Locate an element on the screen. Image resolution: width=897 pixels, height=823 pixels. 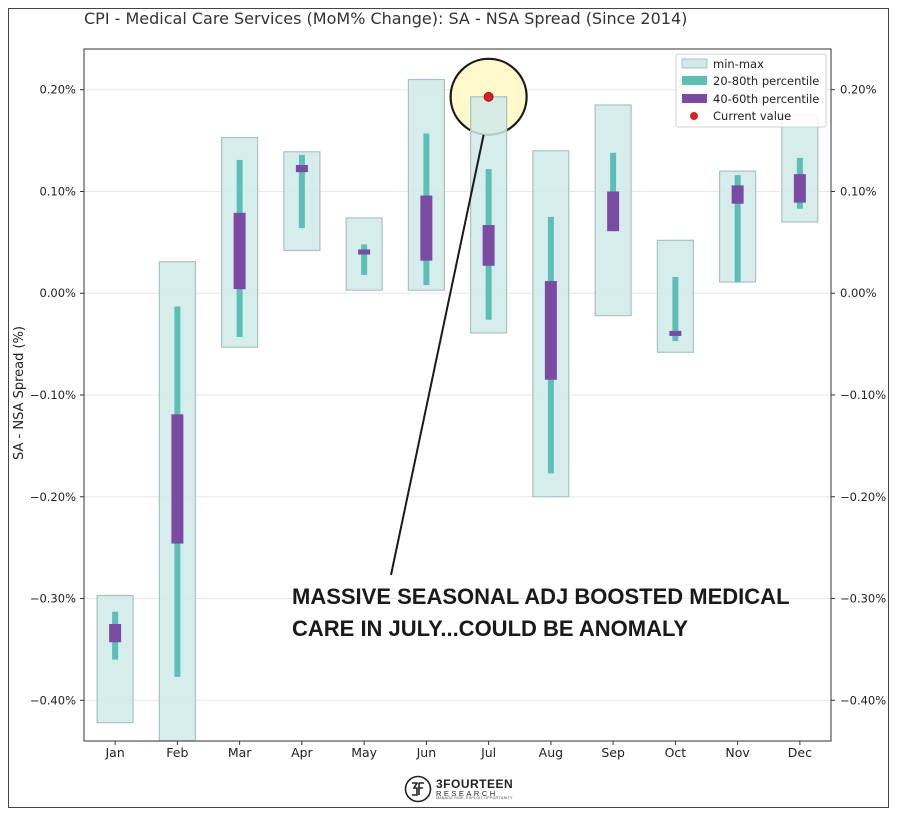
annotation-pointer-line is located at coordinates (437, 355).